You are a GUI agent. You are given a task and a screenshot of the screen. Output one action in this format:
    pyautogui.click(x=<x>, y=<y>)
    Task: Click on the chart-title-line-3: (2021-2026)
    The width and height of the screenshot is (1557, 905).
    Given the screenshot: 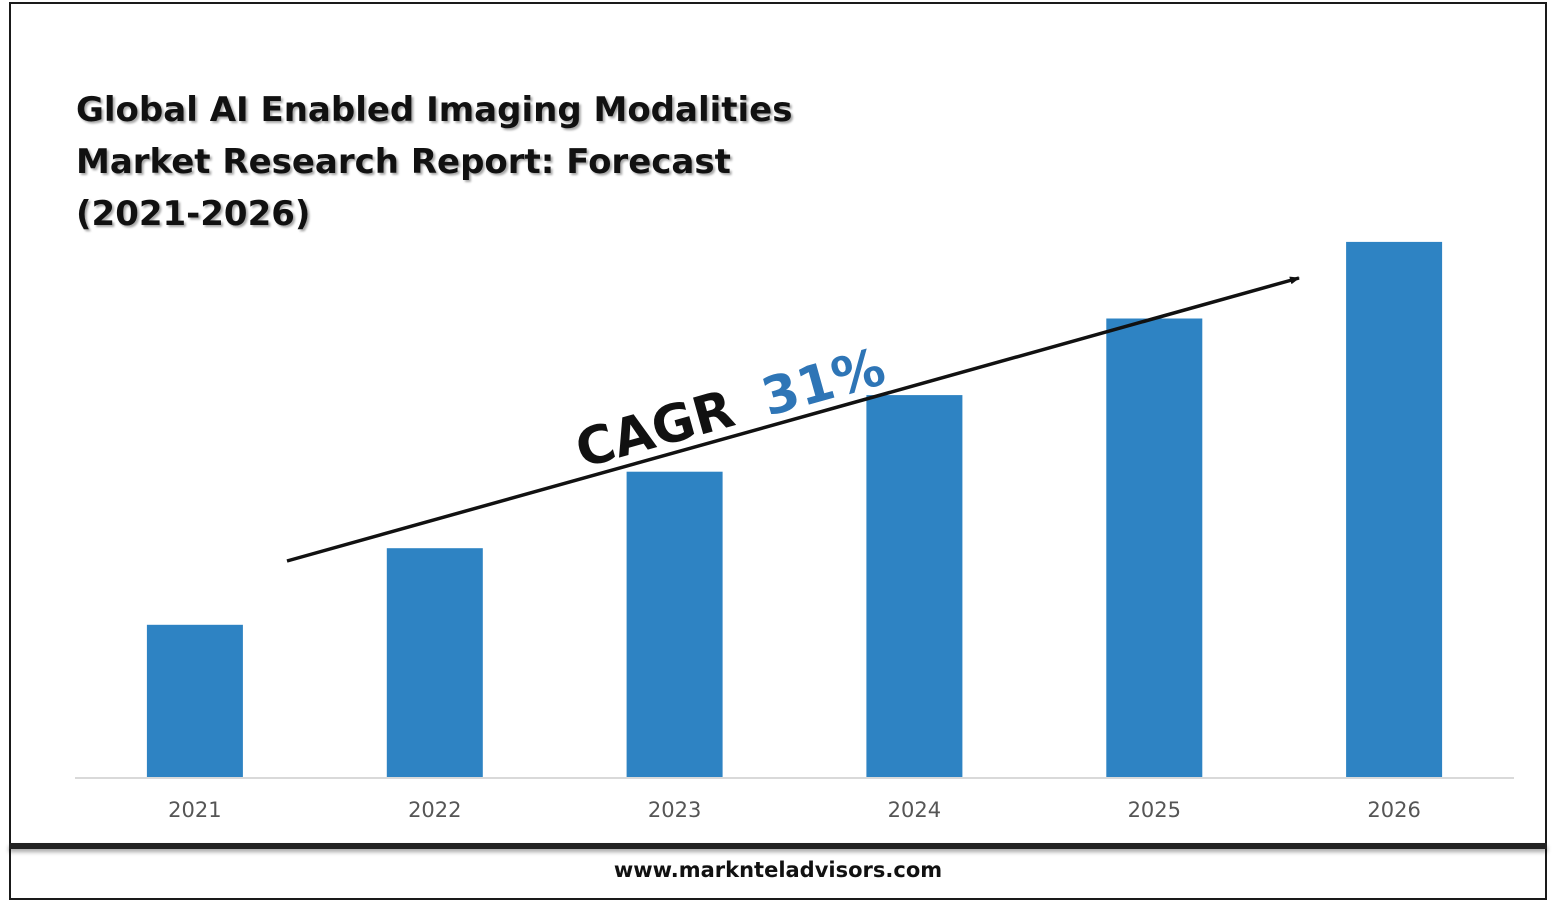 What is the action you would take?
    pyautogui.click(x=193, y=214)
    